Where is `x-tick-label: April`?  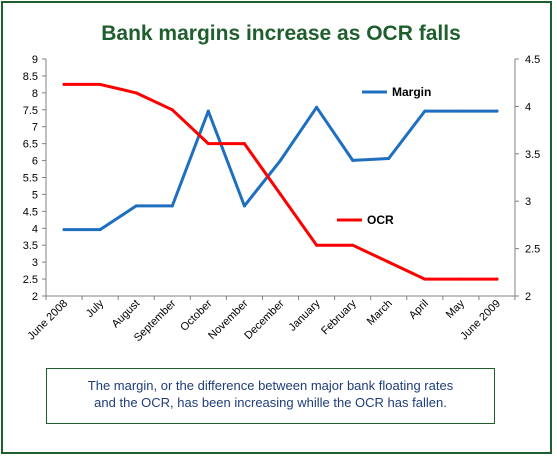 x-tick-label: April is located at coordinates (419, 310).